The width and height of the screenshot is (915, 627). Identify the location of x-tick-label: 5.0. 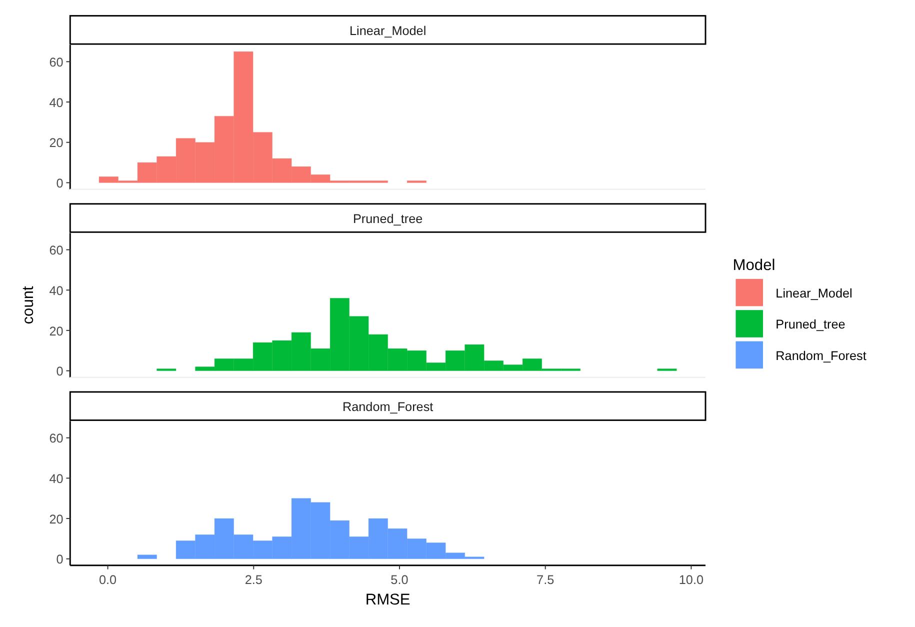
(399, 579).